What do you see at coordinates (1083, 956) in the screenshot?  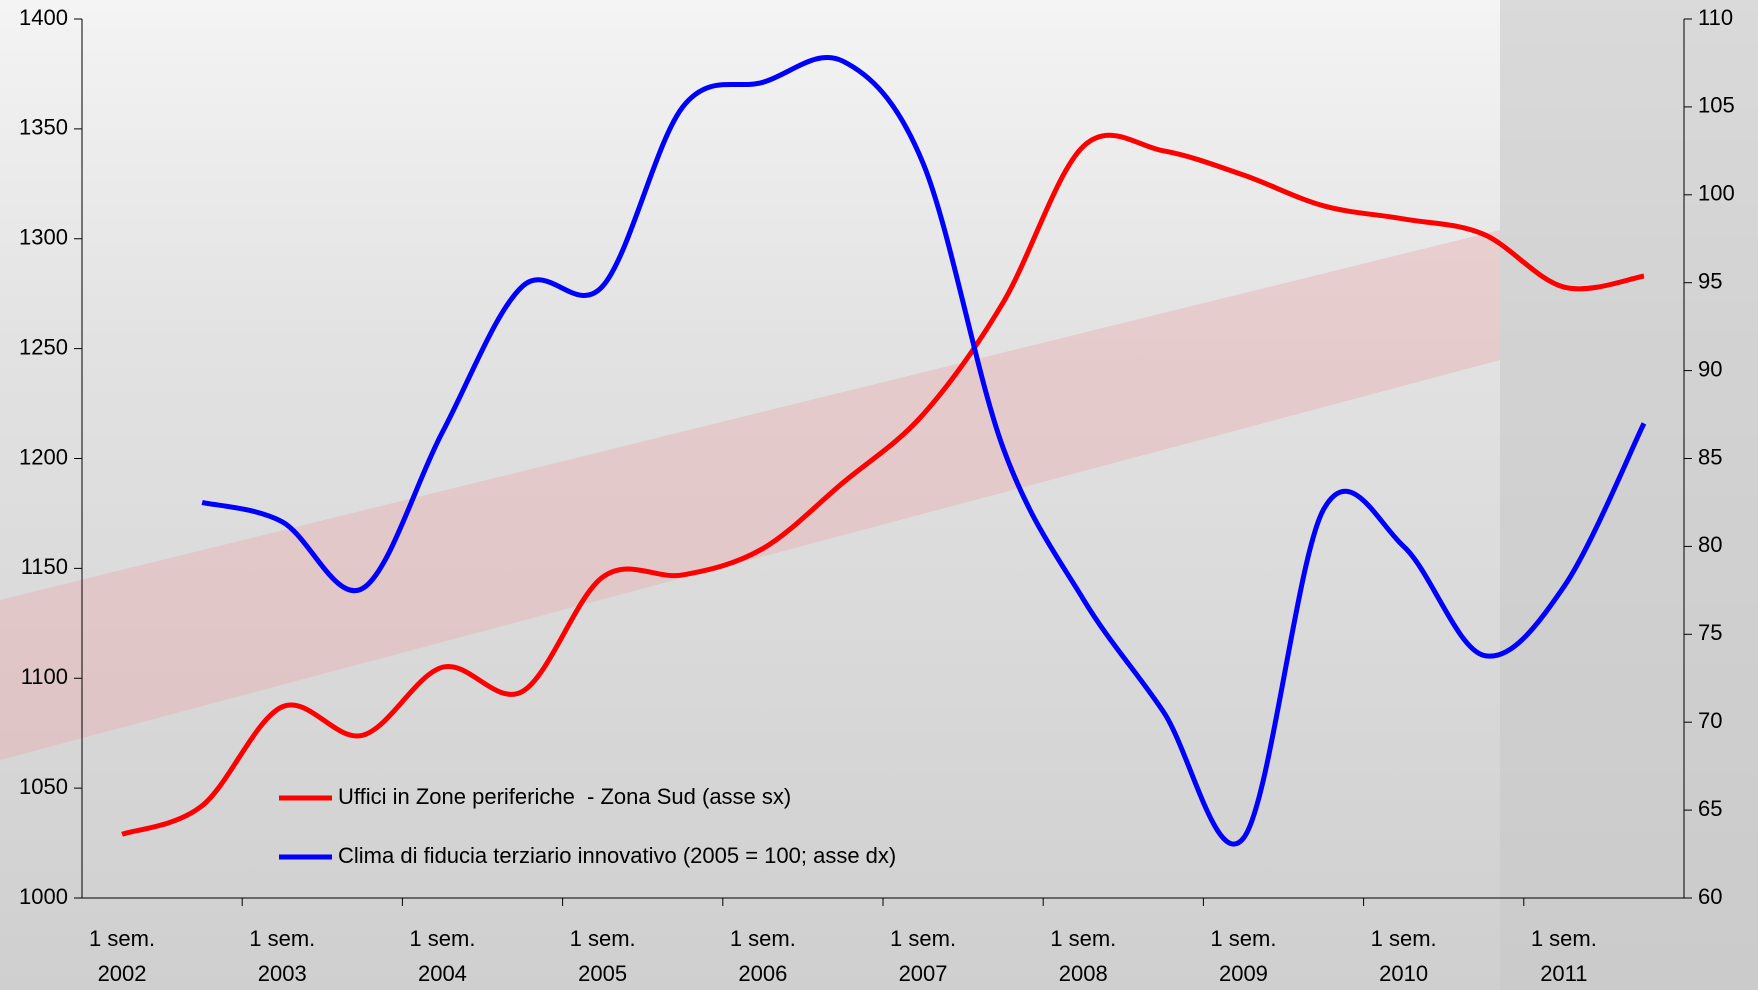 I see `x-tick-label: 1 sem. 2008` at bounding box center [1083, 956].